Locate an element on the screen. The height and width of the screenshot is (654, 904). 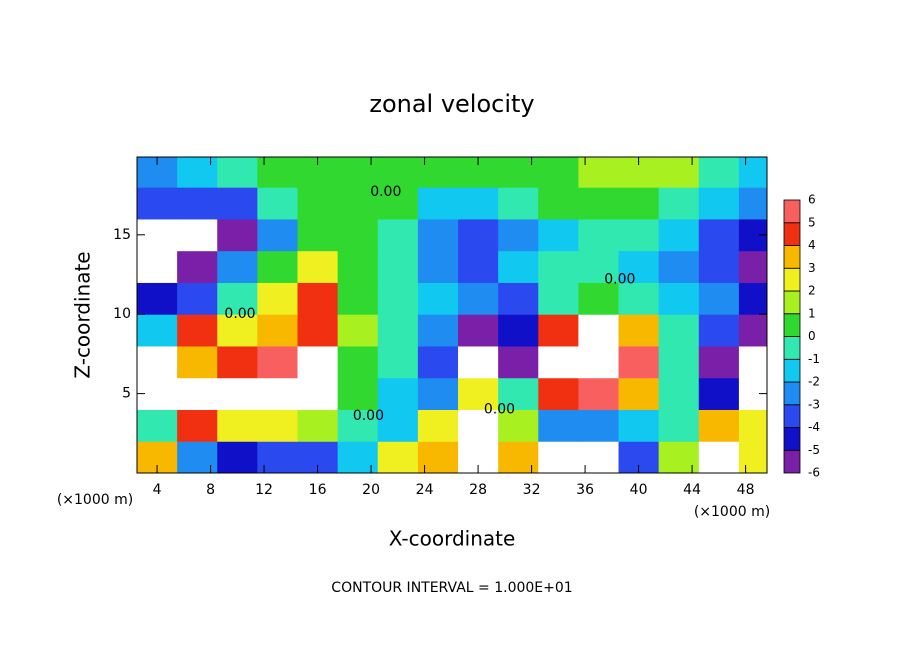
colorbar-label: 3 is located at coordinates (812, 268).